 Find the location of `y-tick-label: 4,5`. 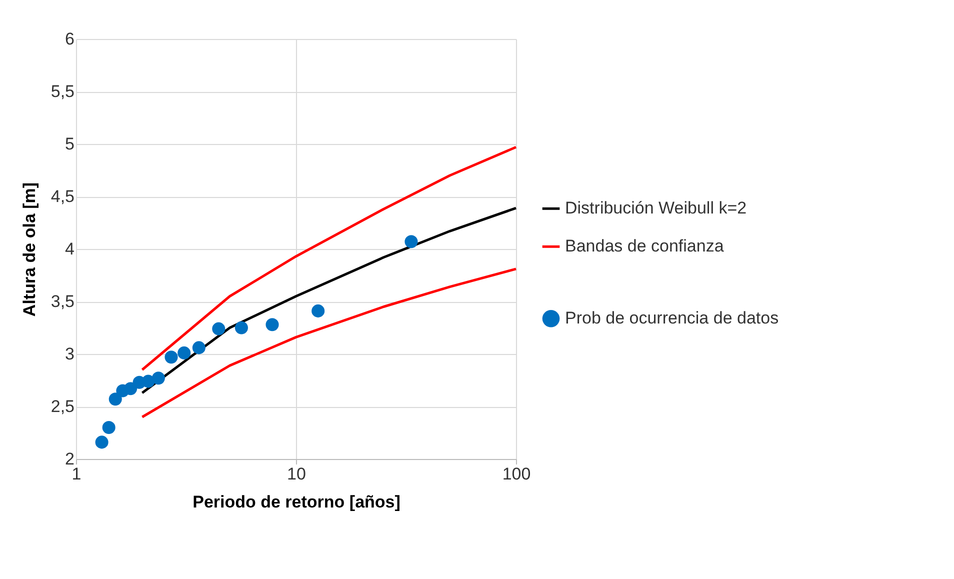

y-tick-label: 4,5 is located at coordinates (62, 196).